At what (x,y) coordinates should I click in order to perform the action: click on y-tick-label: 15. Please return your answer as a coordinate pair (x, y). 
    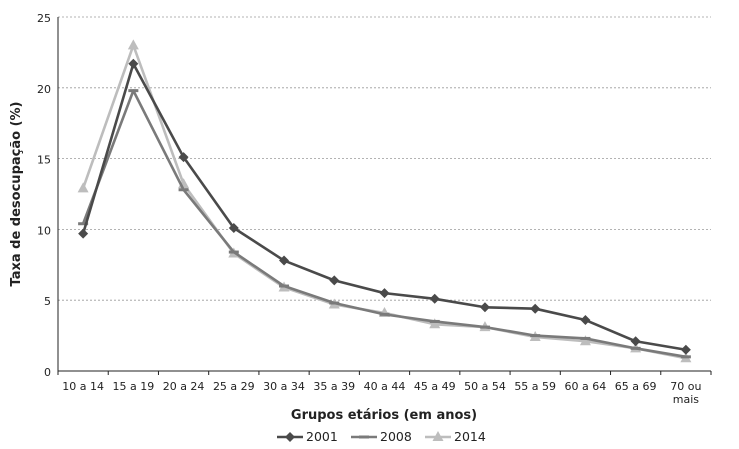
    Looking at the image, I should click on (44, 160).